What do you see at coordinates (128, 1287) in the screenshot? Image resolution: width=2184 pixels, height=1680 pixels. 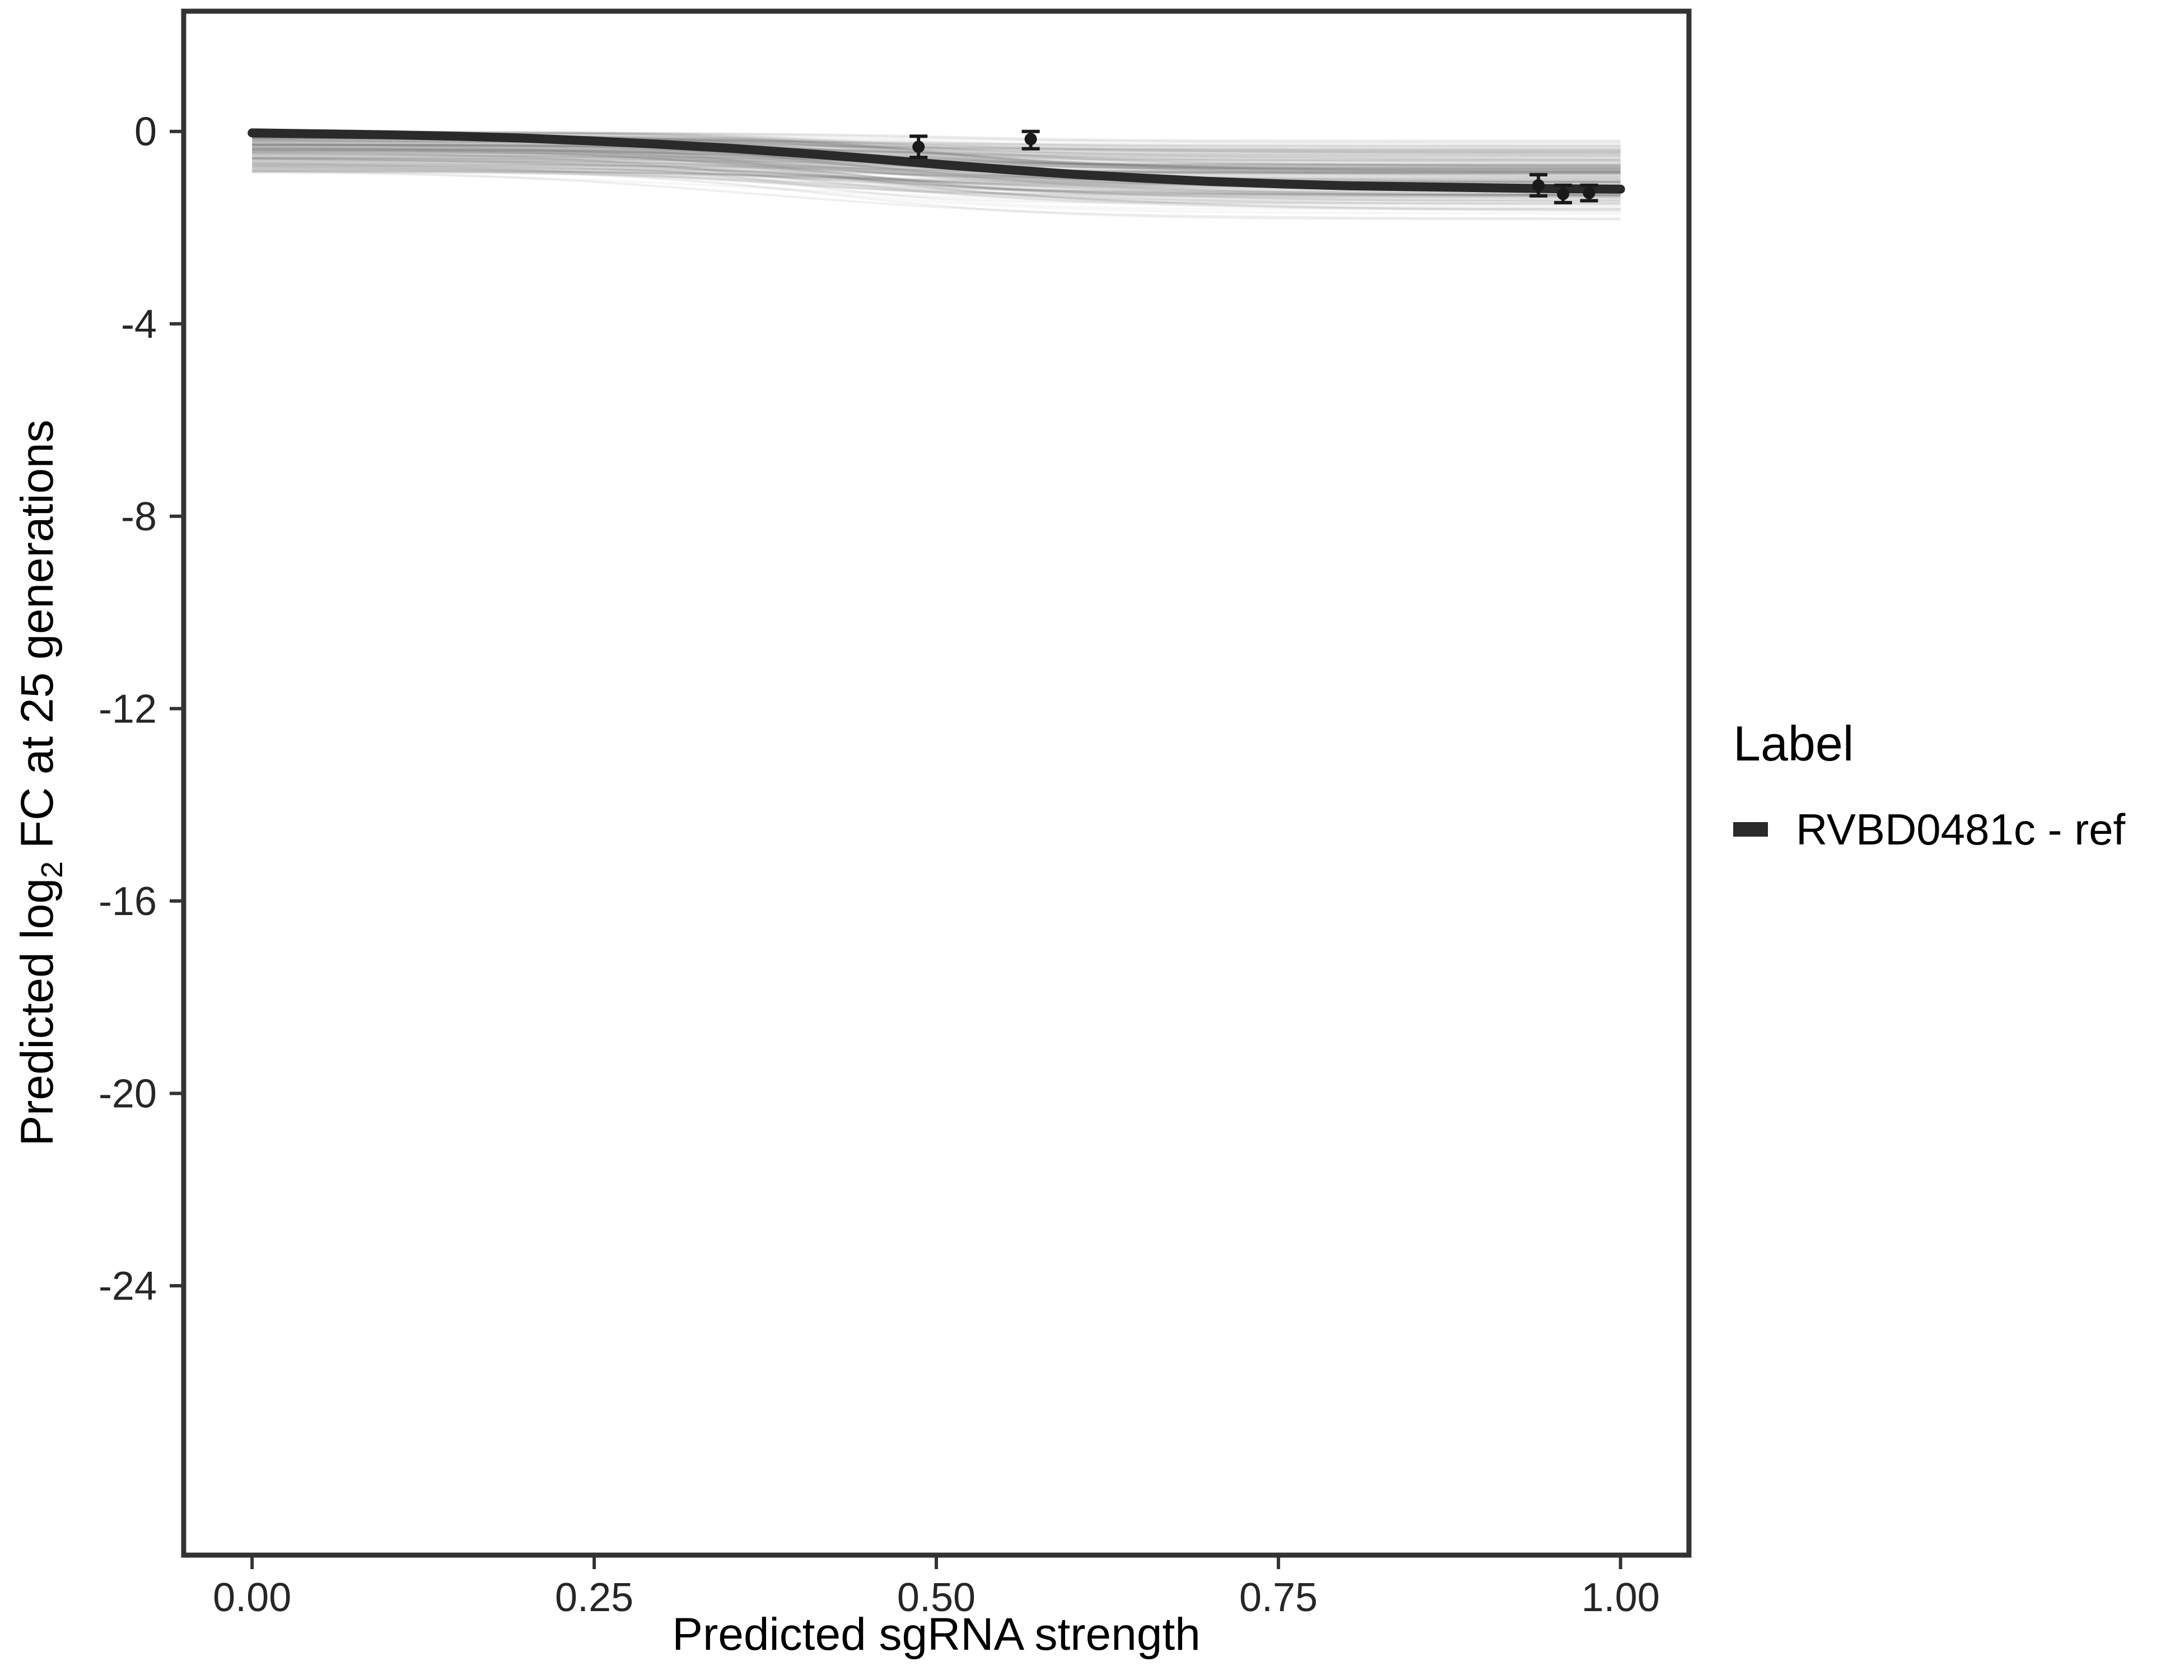 I see `y-tick-label: -24` at bounding box center [128, 1287].